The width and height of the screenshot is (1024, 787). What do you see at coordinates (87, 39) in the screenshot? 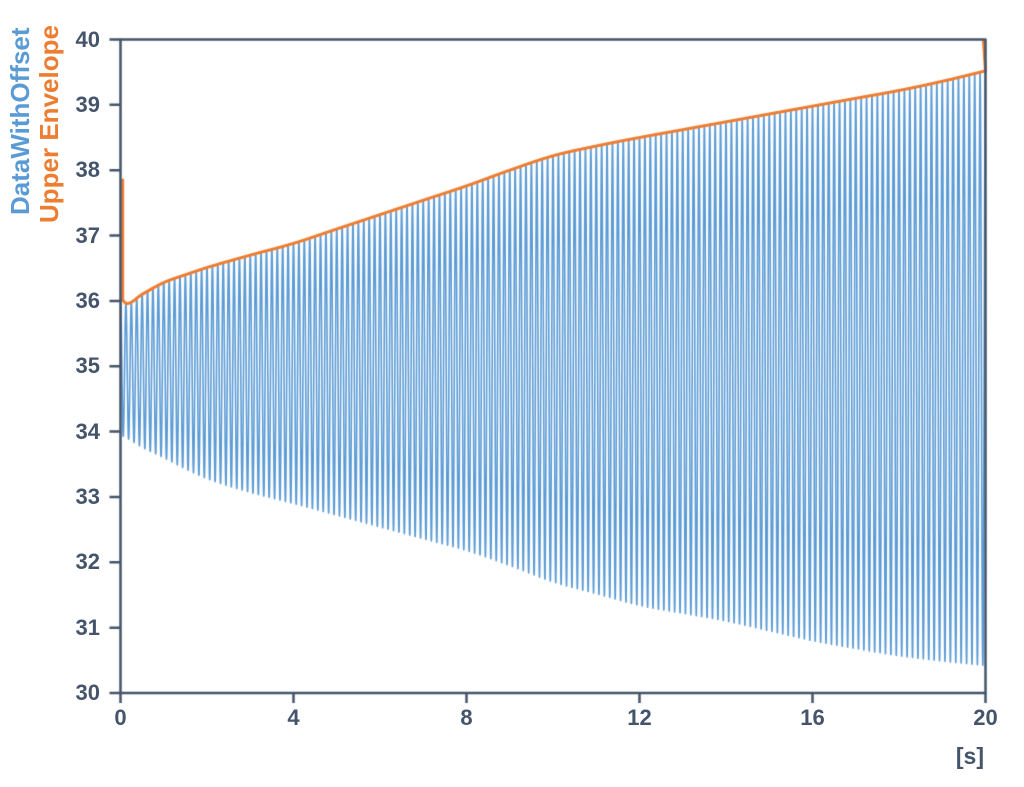
I see `y-axis-tick-label: 40` at bounding box center [87, 39].